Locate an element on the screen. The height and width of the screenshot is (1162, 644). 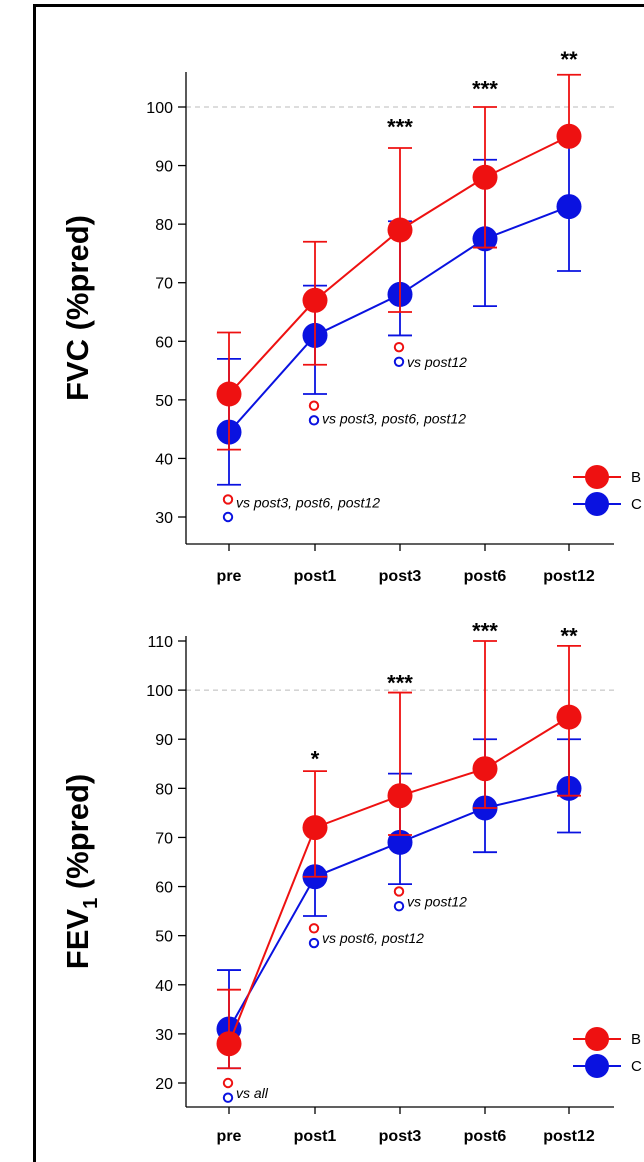
significance-marker: * is located at coordinates (315, 758).